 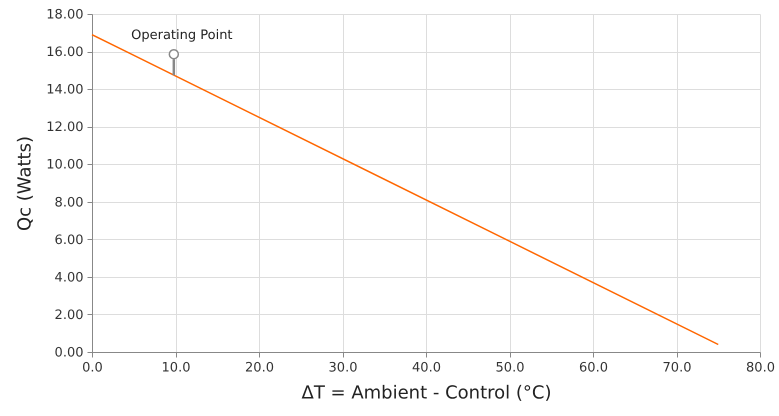 What do you see at coordinates (677, 368) in the screenshot?
I see `x-tick-label: 70.0` at bounding box center [677, 368].